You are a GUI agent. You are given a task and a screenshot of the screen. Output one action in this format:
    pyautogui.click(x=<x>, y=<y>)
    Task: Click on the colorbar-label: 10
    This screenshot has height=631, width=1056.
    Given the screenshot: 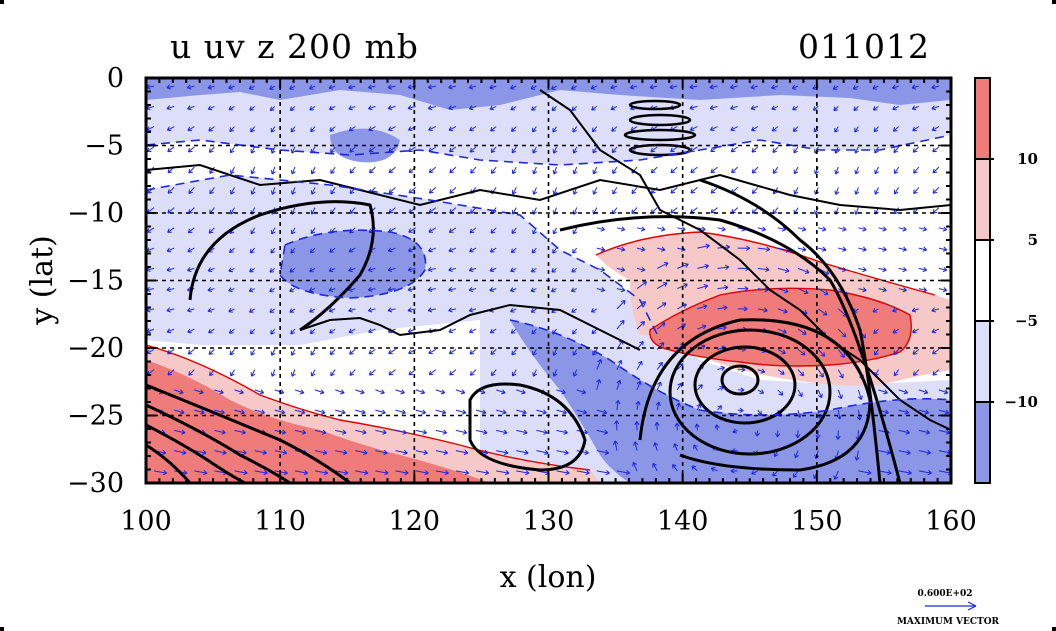 What is the action you would take?
    pyautogui.click(x=1027, y=159)
    